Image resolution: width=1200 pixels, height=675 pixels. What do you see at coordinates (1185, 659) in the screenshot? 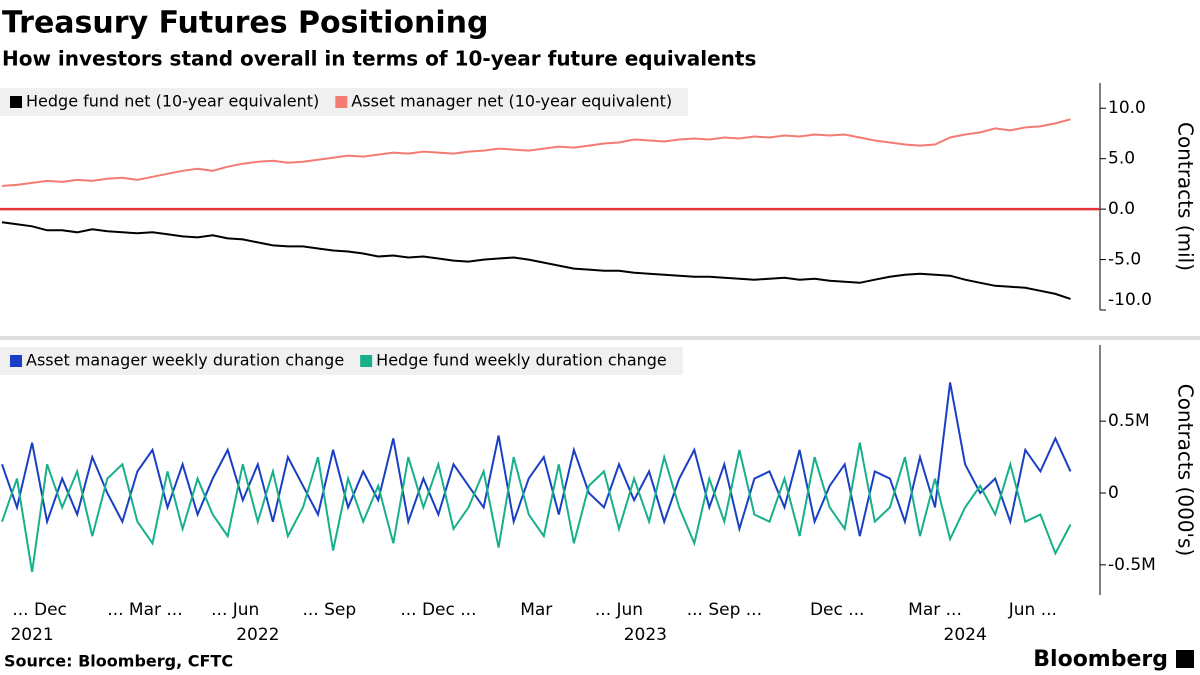
I see `brand-icon` at bounding box center [1185, 659].